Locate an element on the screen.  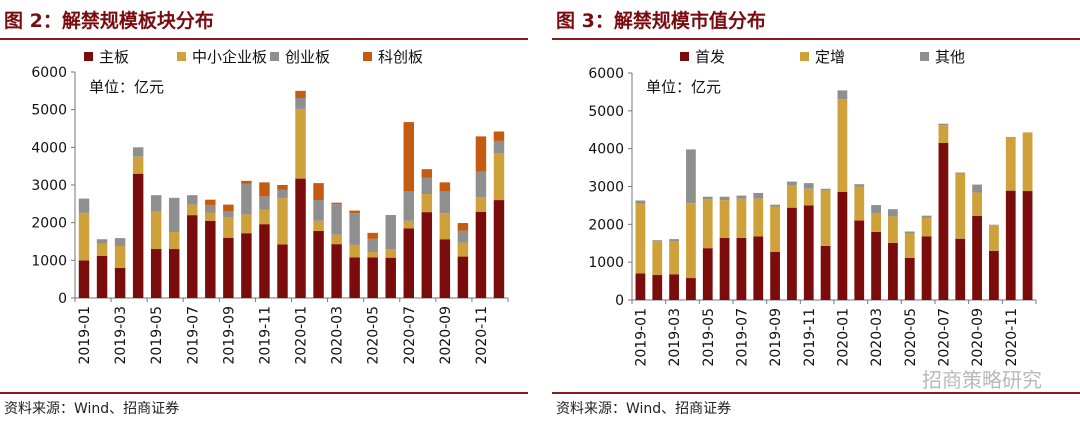
y-tick-label: 5000 is located at coordinates (49, 111).